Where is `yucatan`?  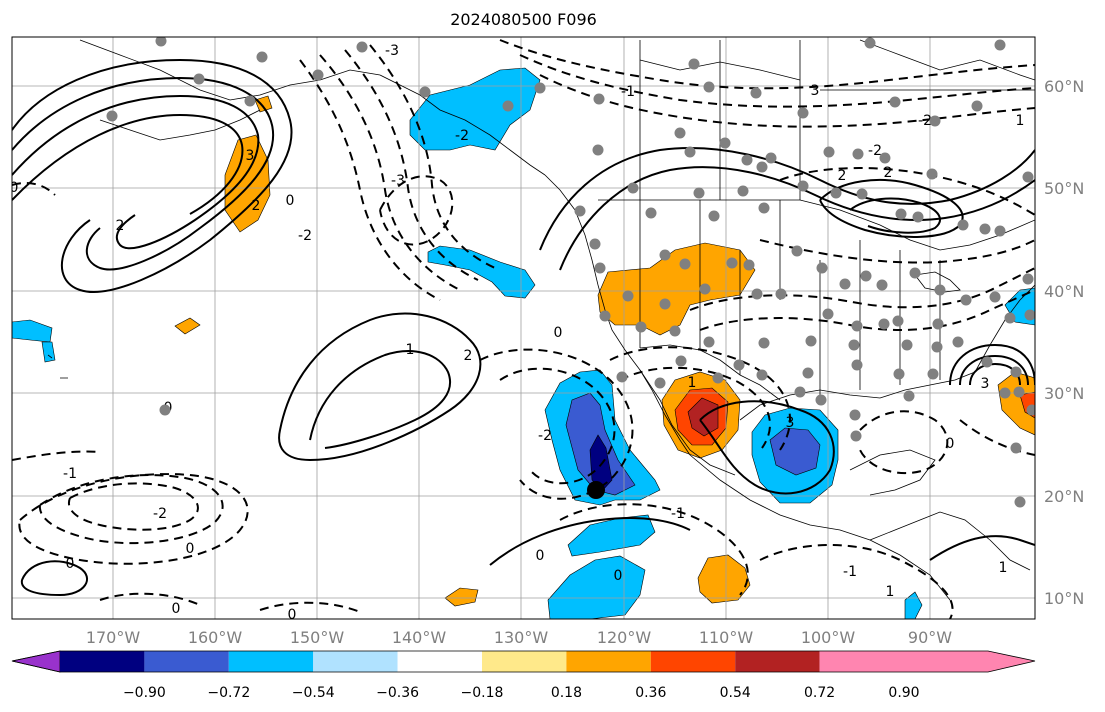
yucatan is located at coordinates (892, 472).